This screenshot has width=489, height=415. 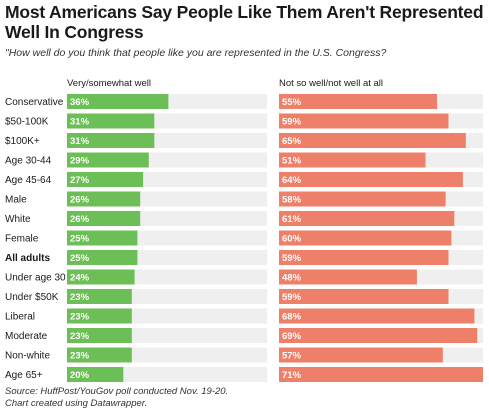 I want to click on data-label-not-well: 68%, so click(x=292, y=317).